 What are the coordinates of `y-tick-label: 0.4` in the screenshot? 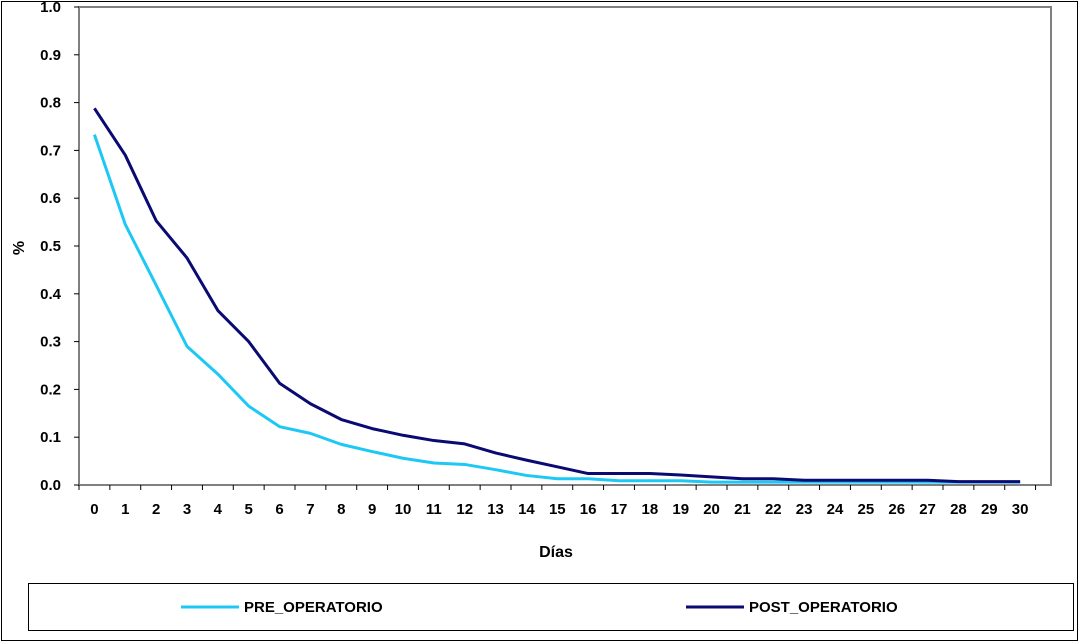 It's located at (51, 294).